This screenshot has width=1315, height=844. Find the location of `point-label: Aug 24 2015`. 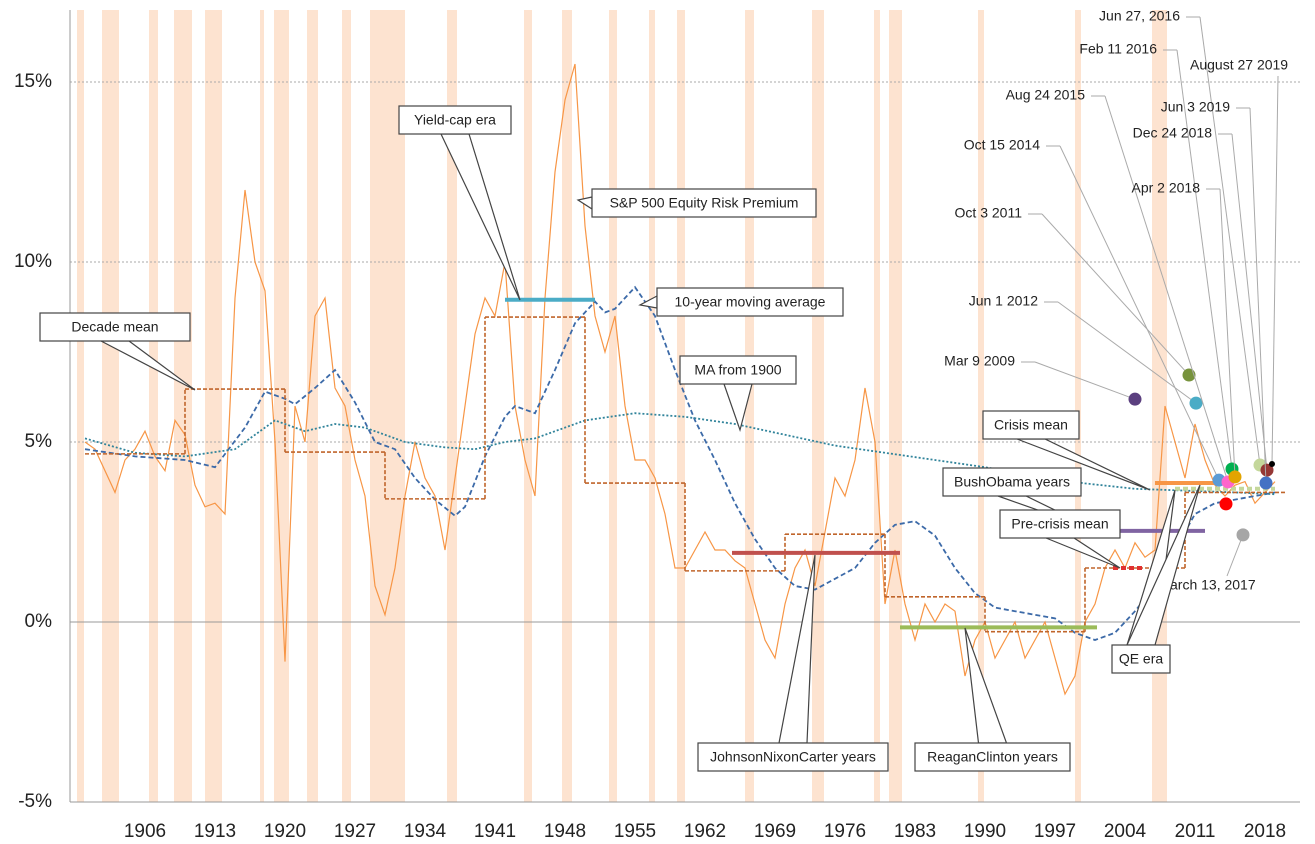

point-label: Aug 24 2015 is located at coordinates (1046, 95).